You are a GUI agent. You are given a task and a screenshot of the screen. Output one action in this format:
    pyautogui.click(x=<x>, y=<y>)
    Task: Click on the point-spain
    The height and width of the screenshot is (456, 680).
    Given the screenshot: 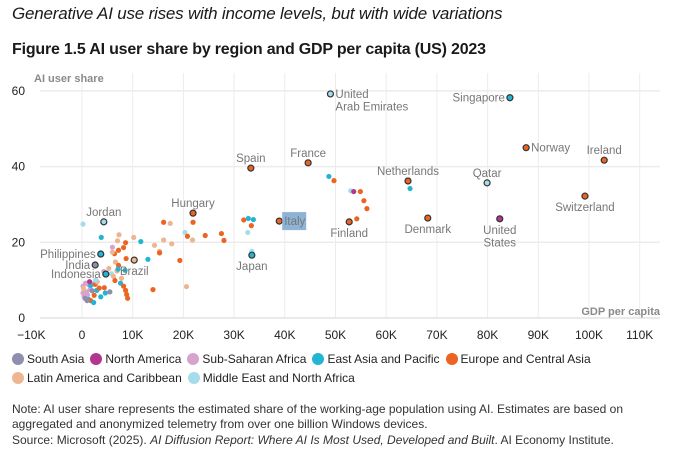 What is the action you would take?
    pyautogui.click(x=251, y=168)
    